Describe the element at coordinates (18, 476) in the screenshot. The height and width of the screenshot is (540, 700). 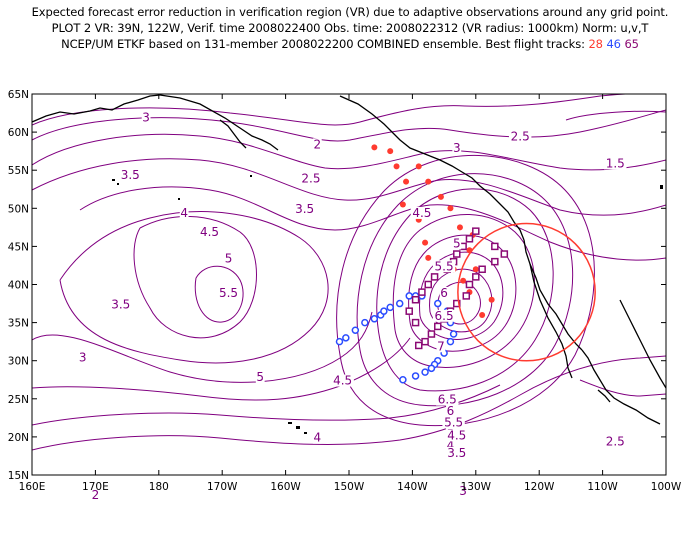
I see `lat-label: 15N` at that location.